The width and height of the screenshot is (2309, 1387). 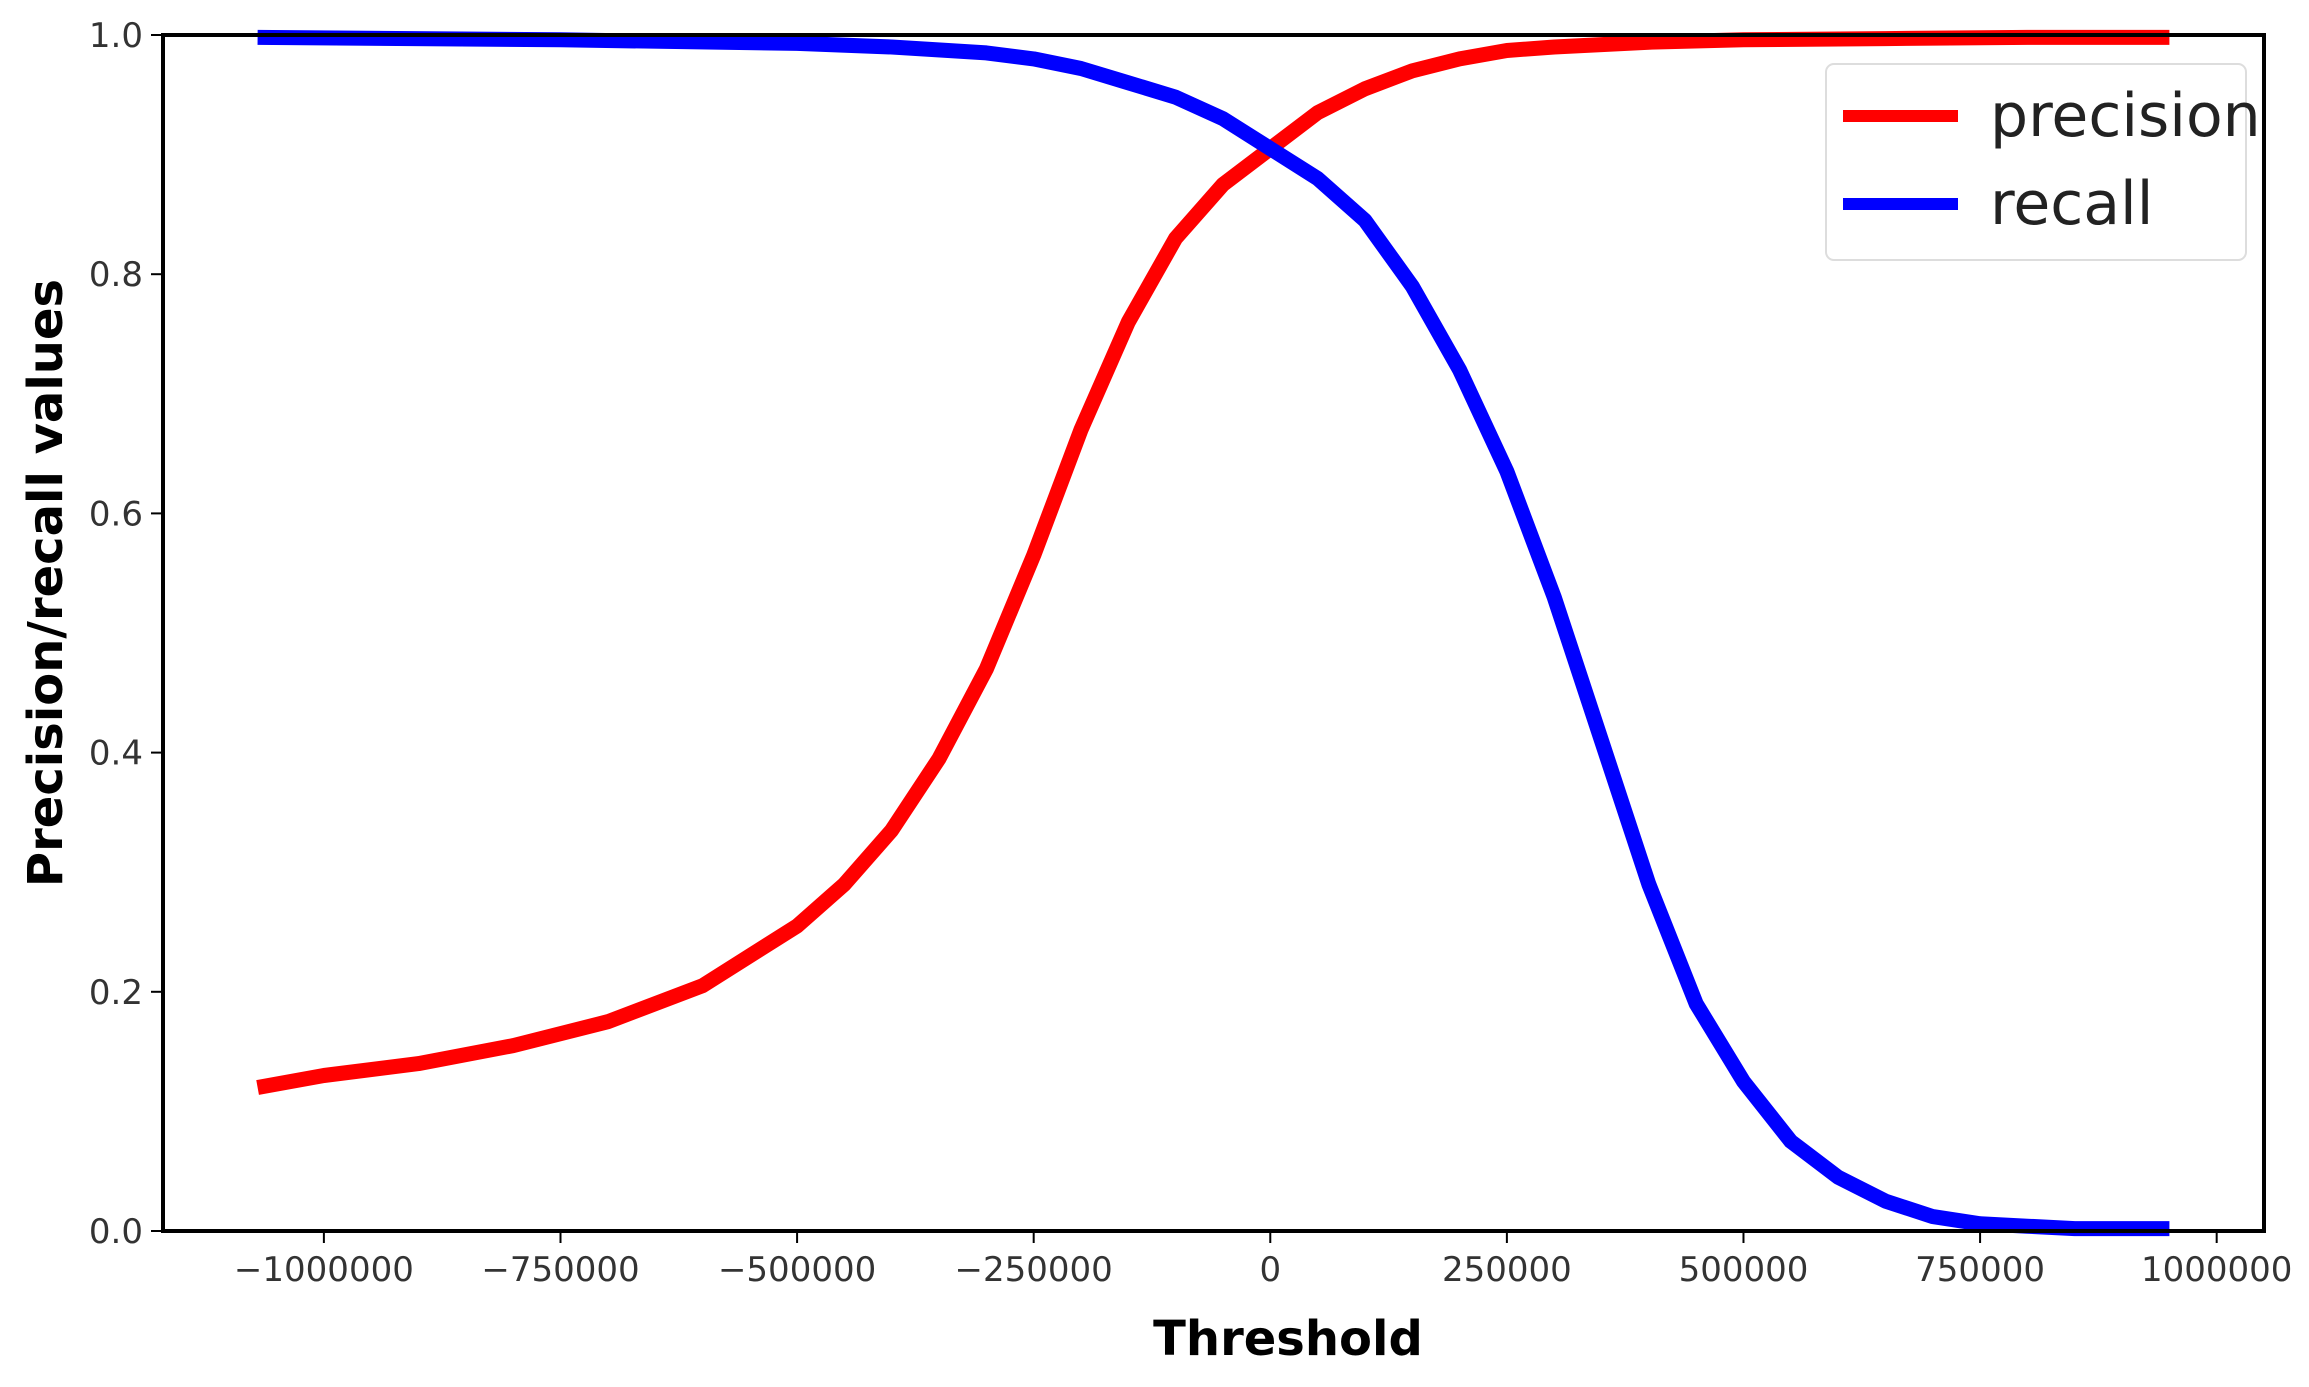 What do you see at coordinates (126, 634) in the screenshot?
I see `y-axis-ticks: 0.0 0.2 0.4 0.6 0.8 1.0` at bounding box center [126, 634].